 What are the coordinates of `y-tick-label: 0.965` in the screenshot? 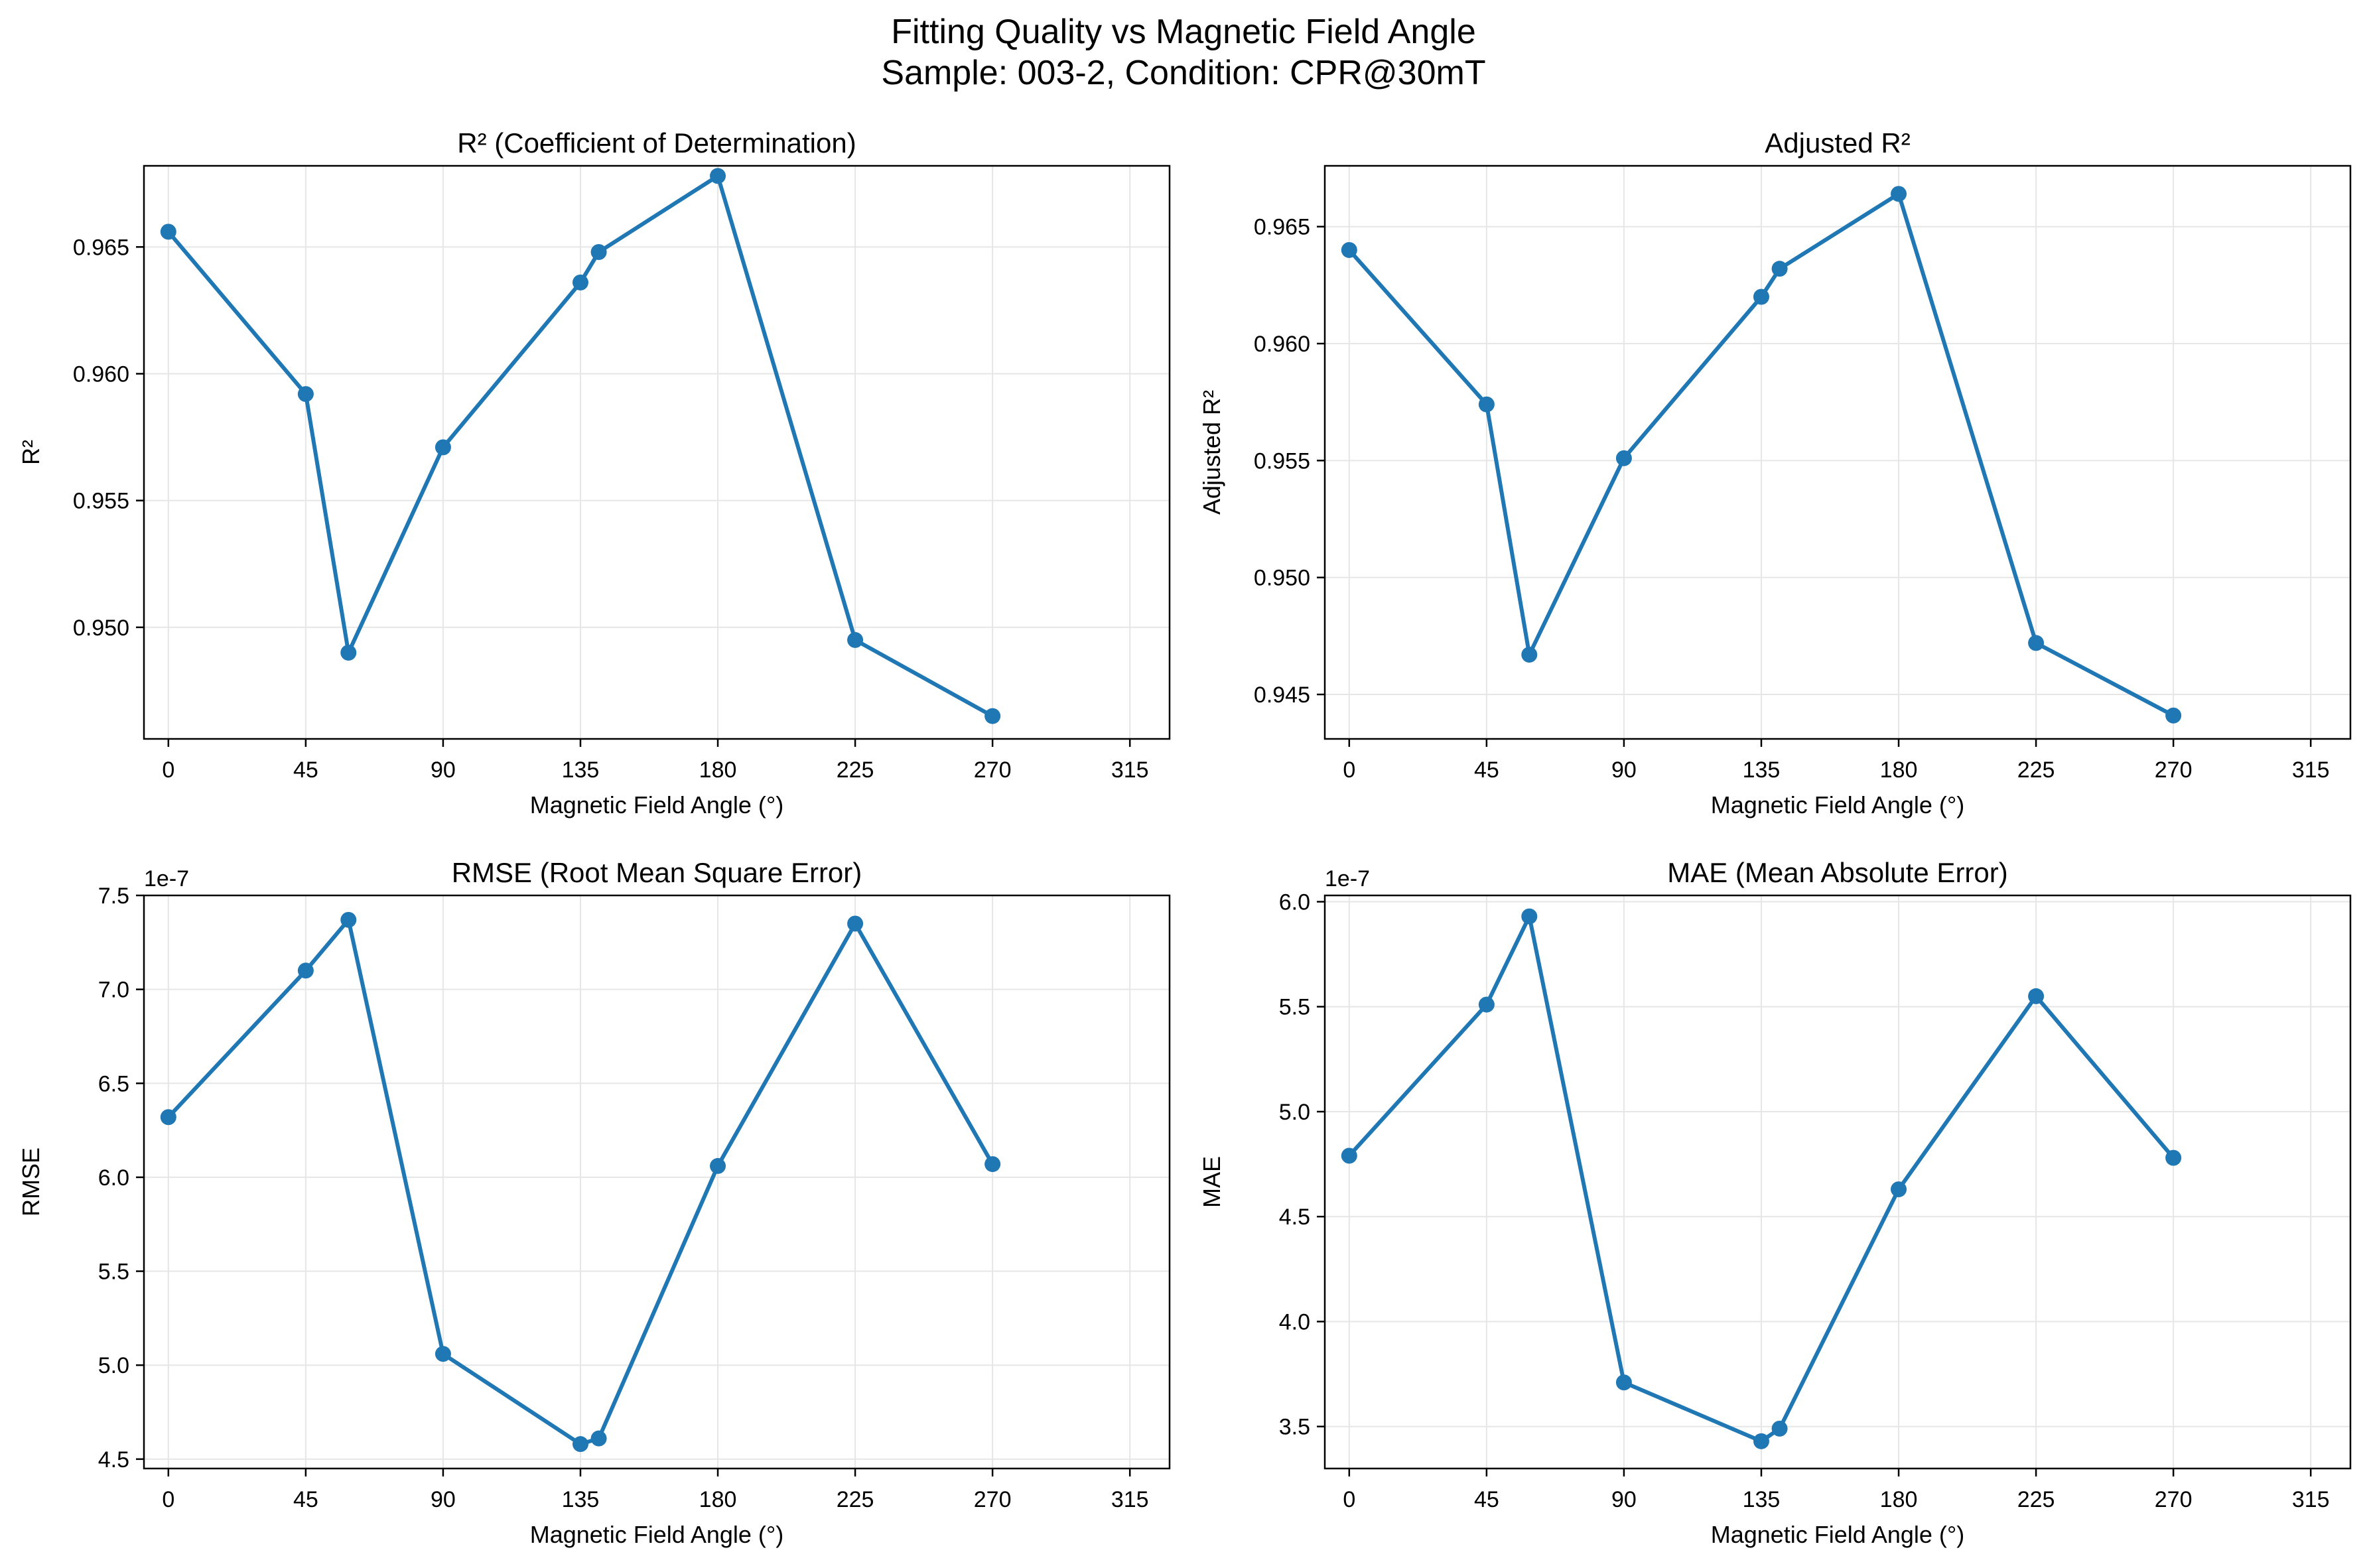 It's located at (101, 247).